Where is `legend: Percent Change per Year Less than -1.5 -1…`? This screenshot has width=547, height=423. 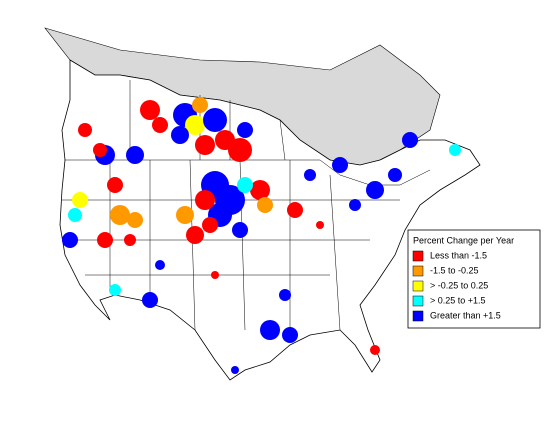
legend: Percent Change per Year Less than -1.5 -1… is located at coordinates (474, 279).